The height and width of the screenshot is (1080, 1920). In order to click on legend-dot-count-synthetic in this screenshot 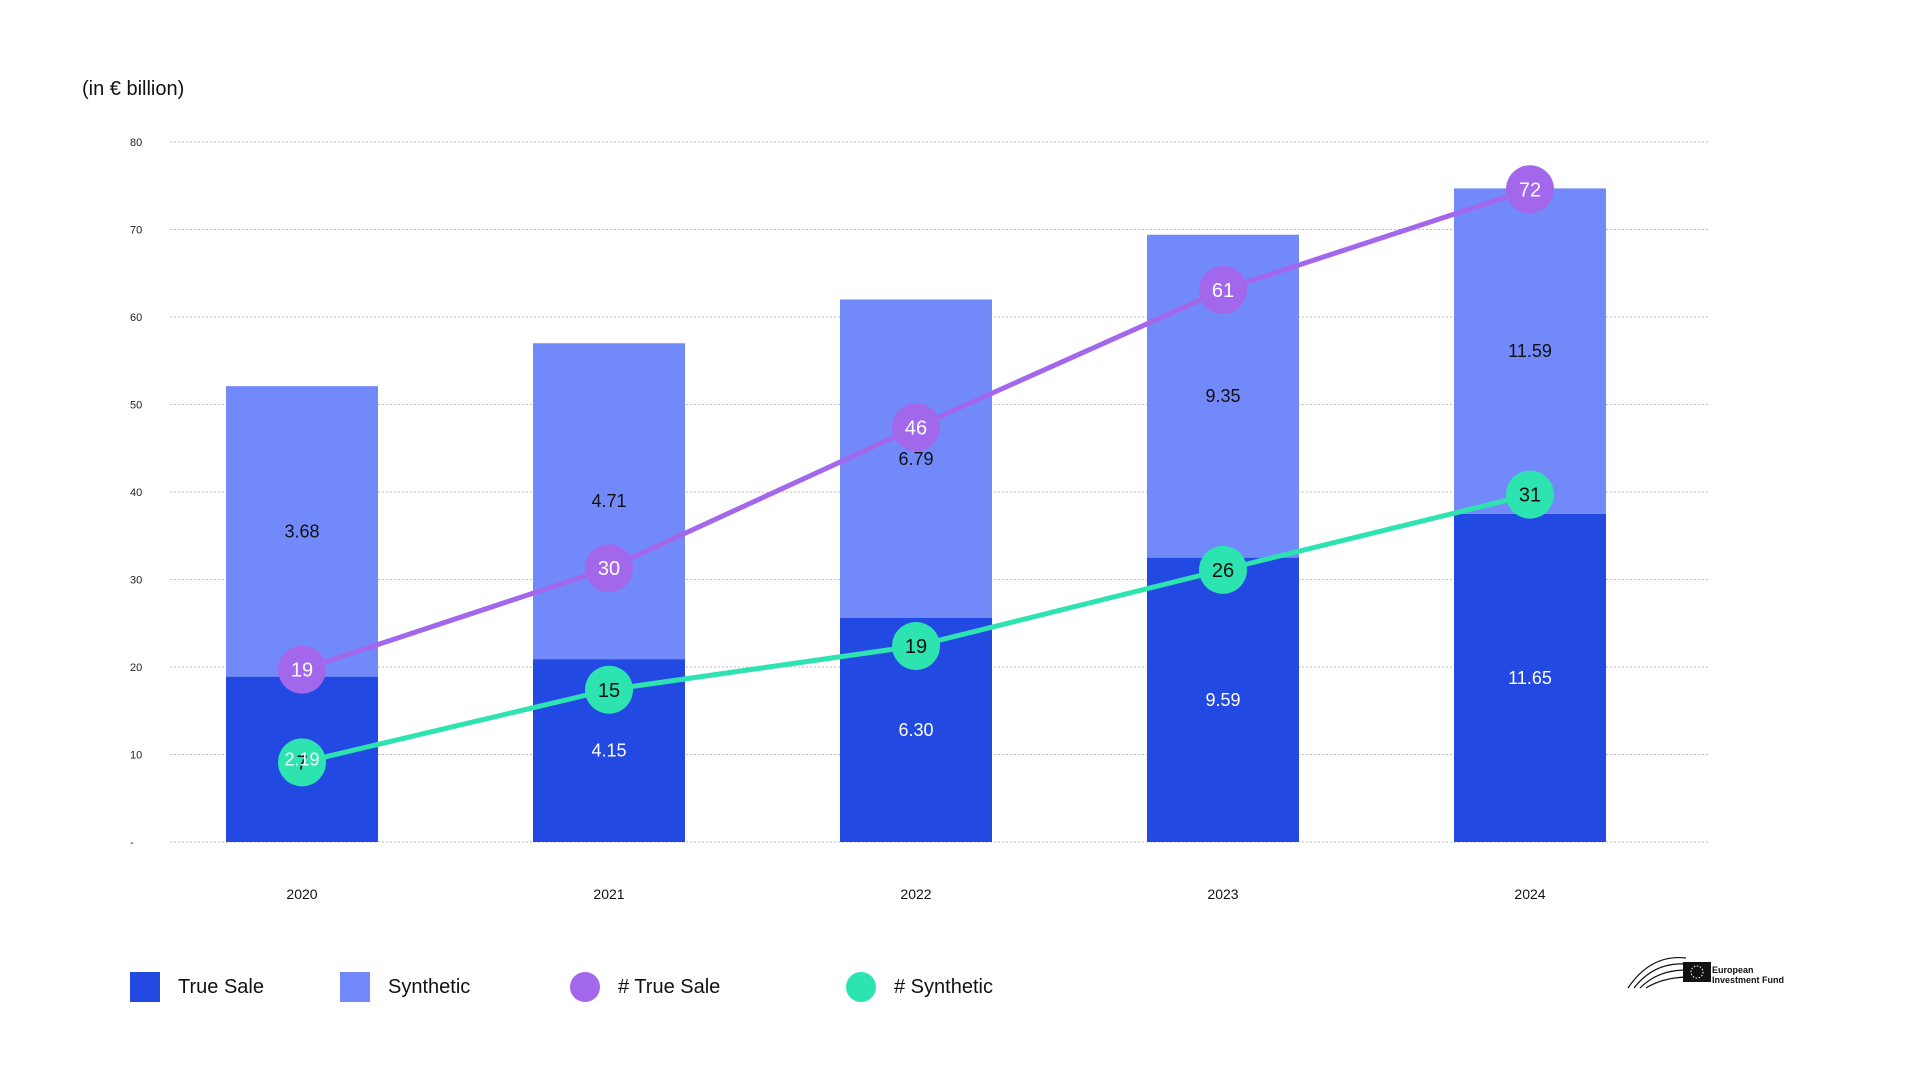, I will do `click(861, 987)`.